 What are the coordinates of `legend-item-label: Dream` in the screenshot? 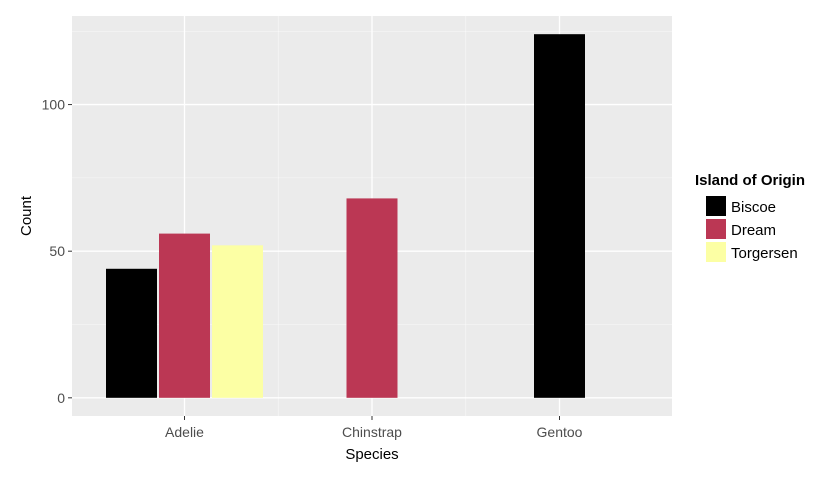 It's located at (753, 230).